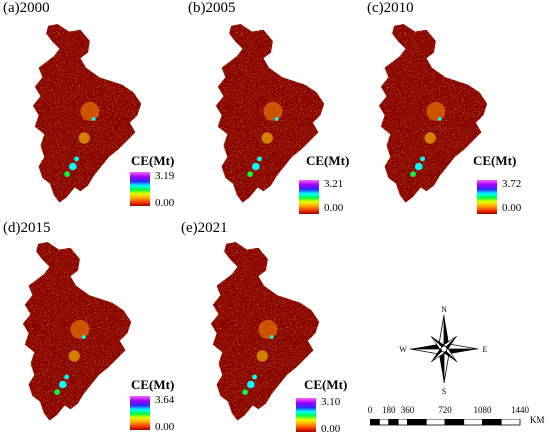 Image resolution: width=550 pixels, height=444 pixels. I want to click on panel-label: (b)2005, so click(212, 8).